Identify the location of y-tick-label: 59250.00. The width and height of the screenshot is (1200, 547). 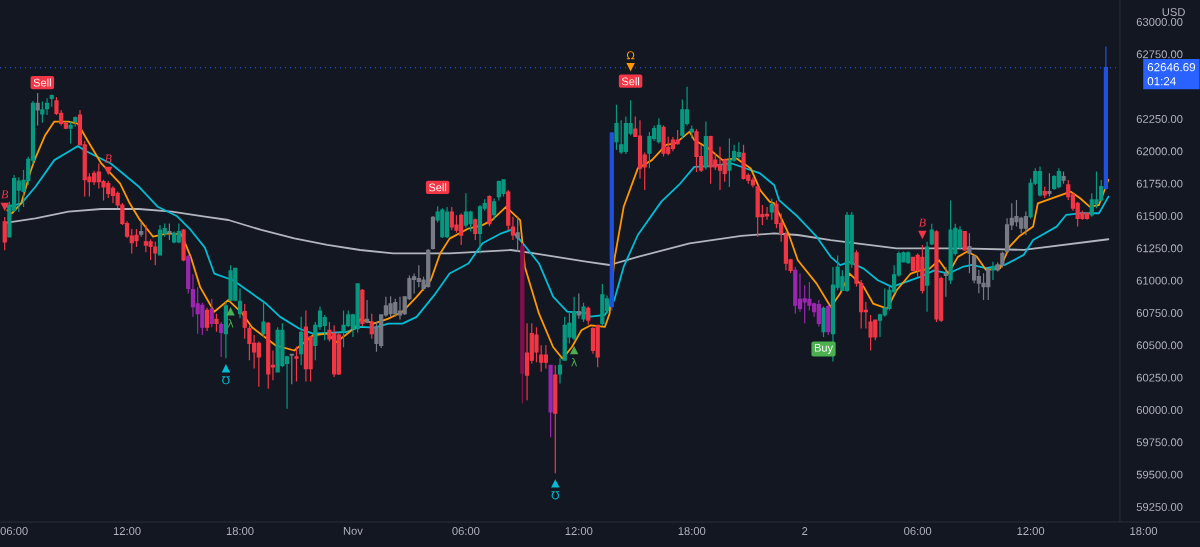
(1159, 507).